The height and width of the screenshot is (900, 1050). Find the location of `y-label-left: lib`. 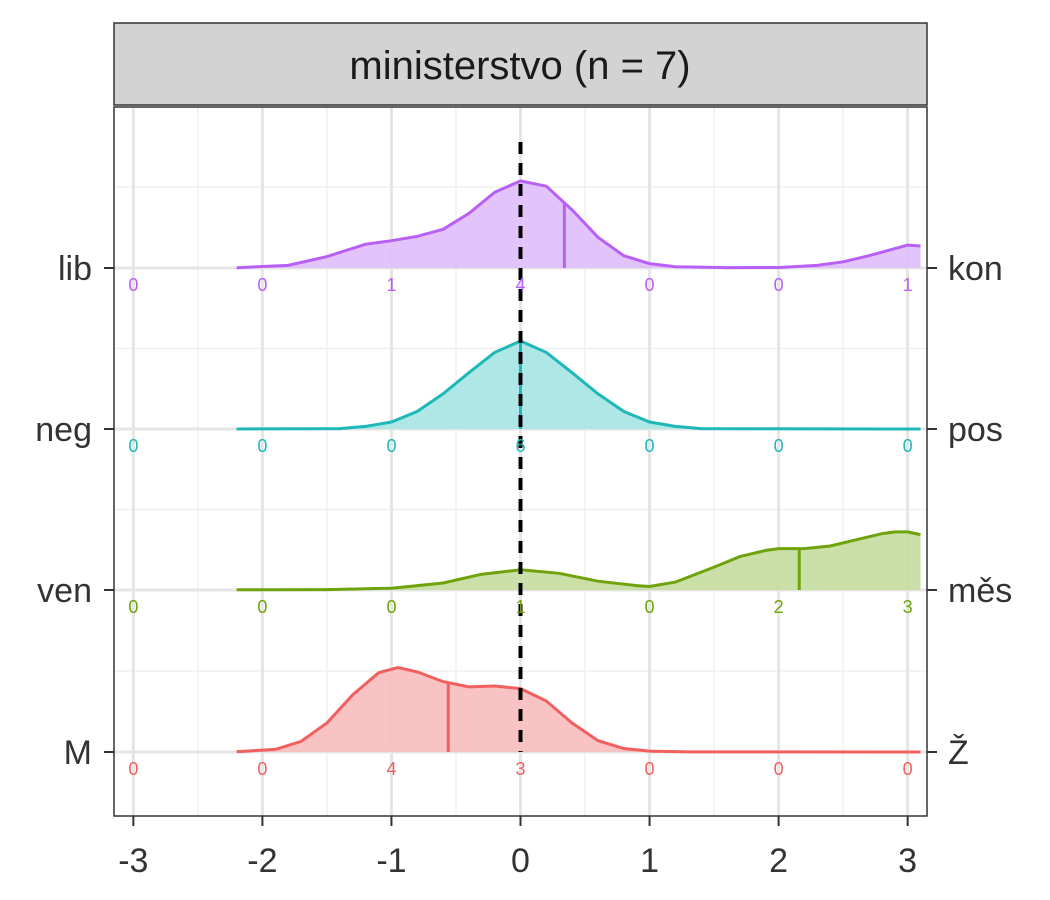

y-label-left: lib is located at coordinates (75, 269).